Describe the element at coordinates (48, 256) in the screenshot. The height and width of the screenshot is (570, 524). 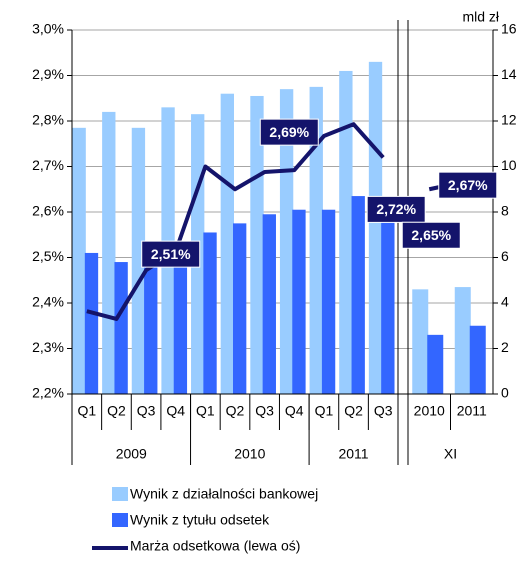
I see `y-tick-label: 2,5%` at that location.